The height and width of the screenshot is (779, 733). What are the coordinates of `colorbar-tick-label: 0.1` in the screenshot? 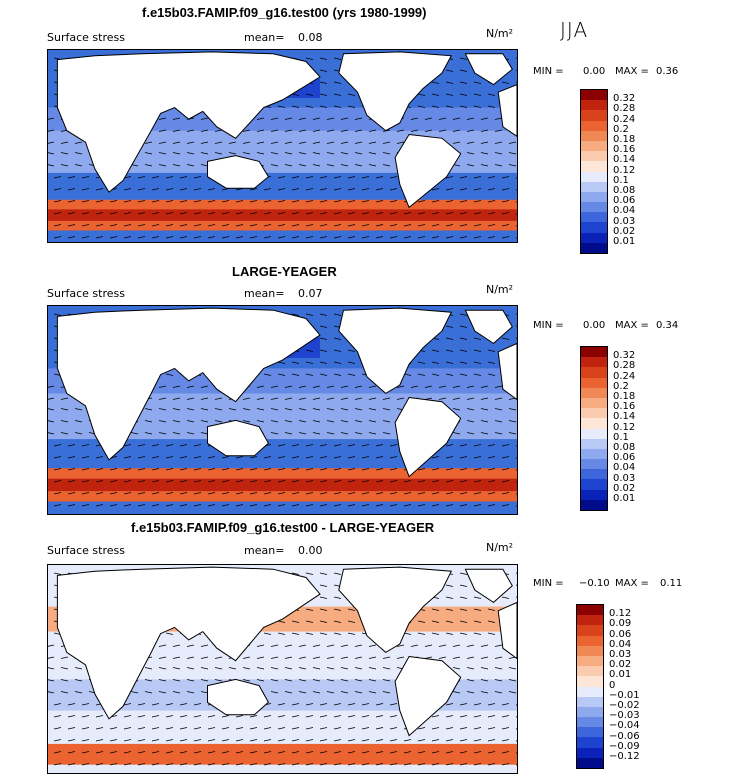 It's located at (621, 180).